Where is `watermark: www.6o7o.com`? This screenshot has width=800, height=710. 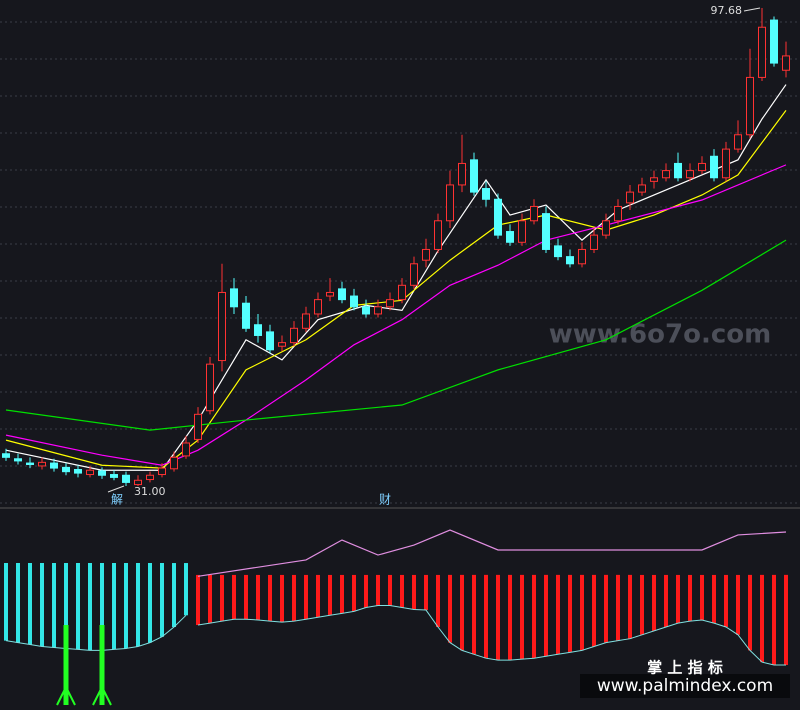 watermark: www.6o7o.com is located at coordinates (660, 335).